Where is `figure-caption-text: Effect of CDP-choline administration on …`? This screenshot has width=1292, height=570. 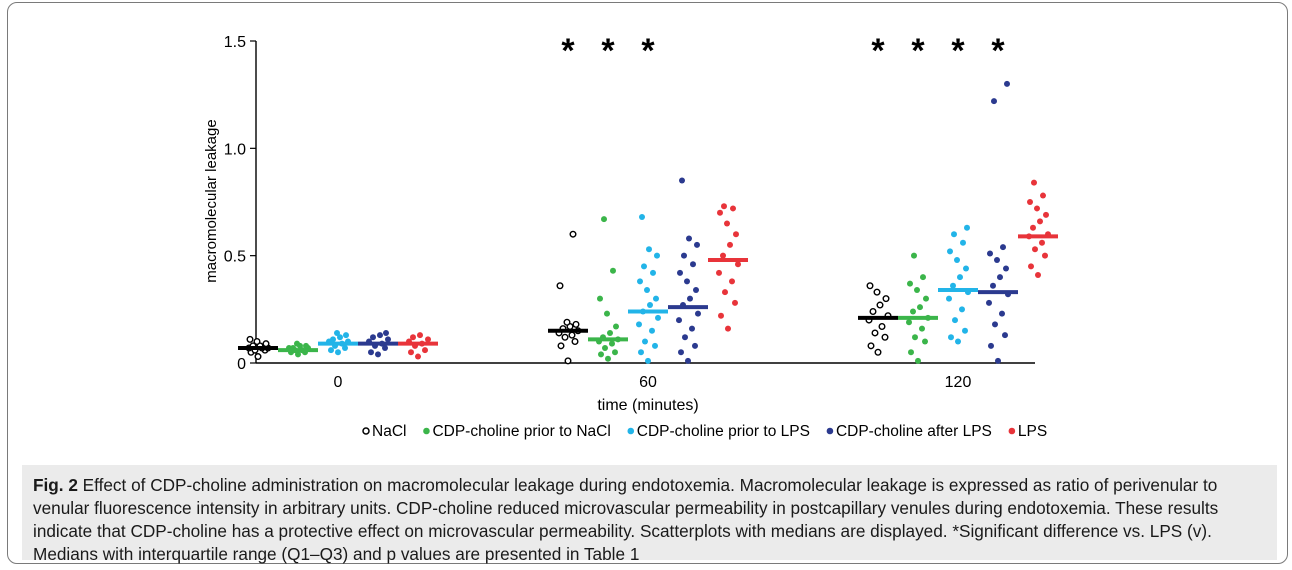
figure-caption-text: Effect of CDP-choline administration on … is located at coordinates (626, 519).